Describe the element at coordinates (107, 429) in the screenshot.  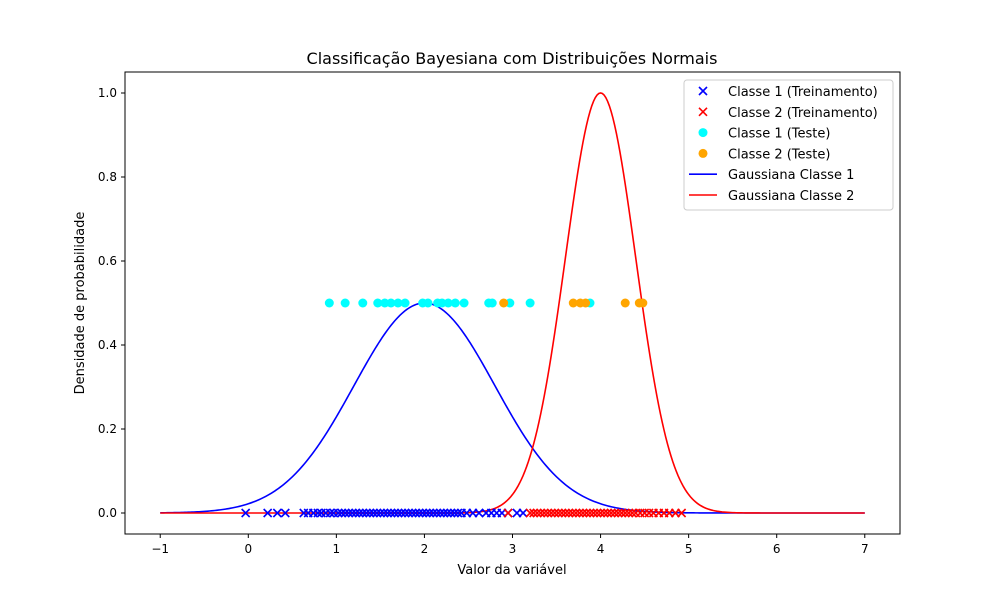
I see `y-tick-label: 0.2` at that location.